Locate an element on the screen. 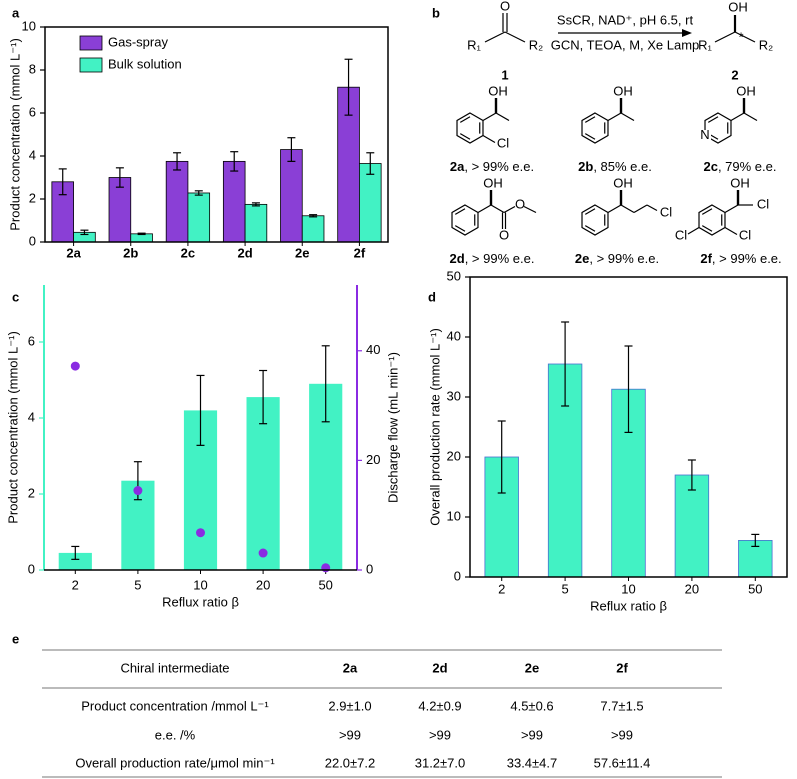 The image size is (797, 779). y-tick-label: 30 is located at coordinates (454, 395).